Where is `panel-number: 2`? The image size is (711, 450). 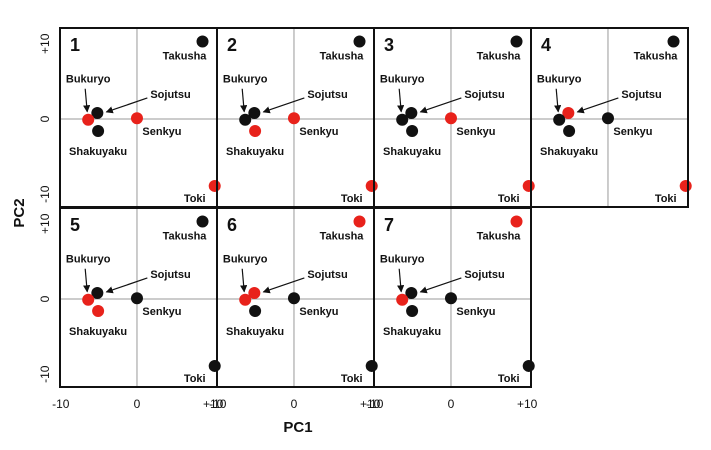 panel-number: 2 is located at coordinates (232, 45).